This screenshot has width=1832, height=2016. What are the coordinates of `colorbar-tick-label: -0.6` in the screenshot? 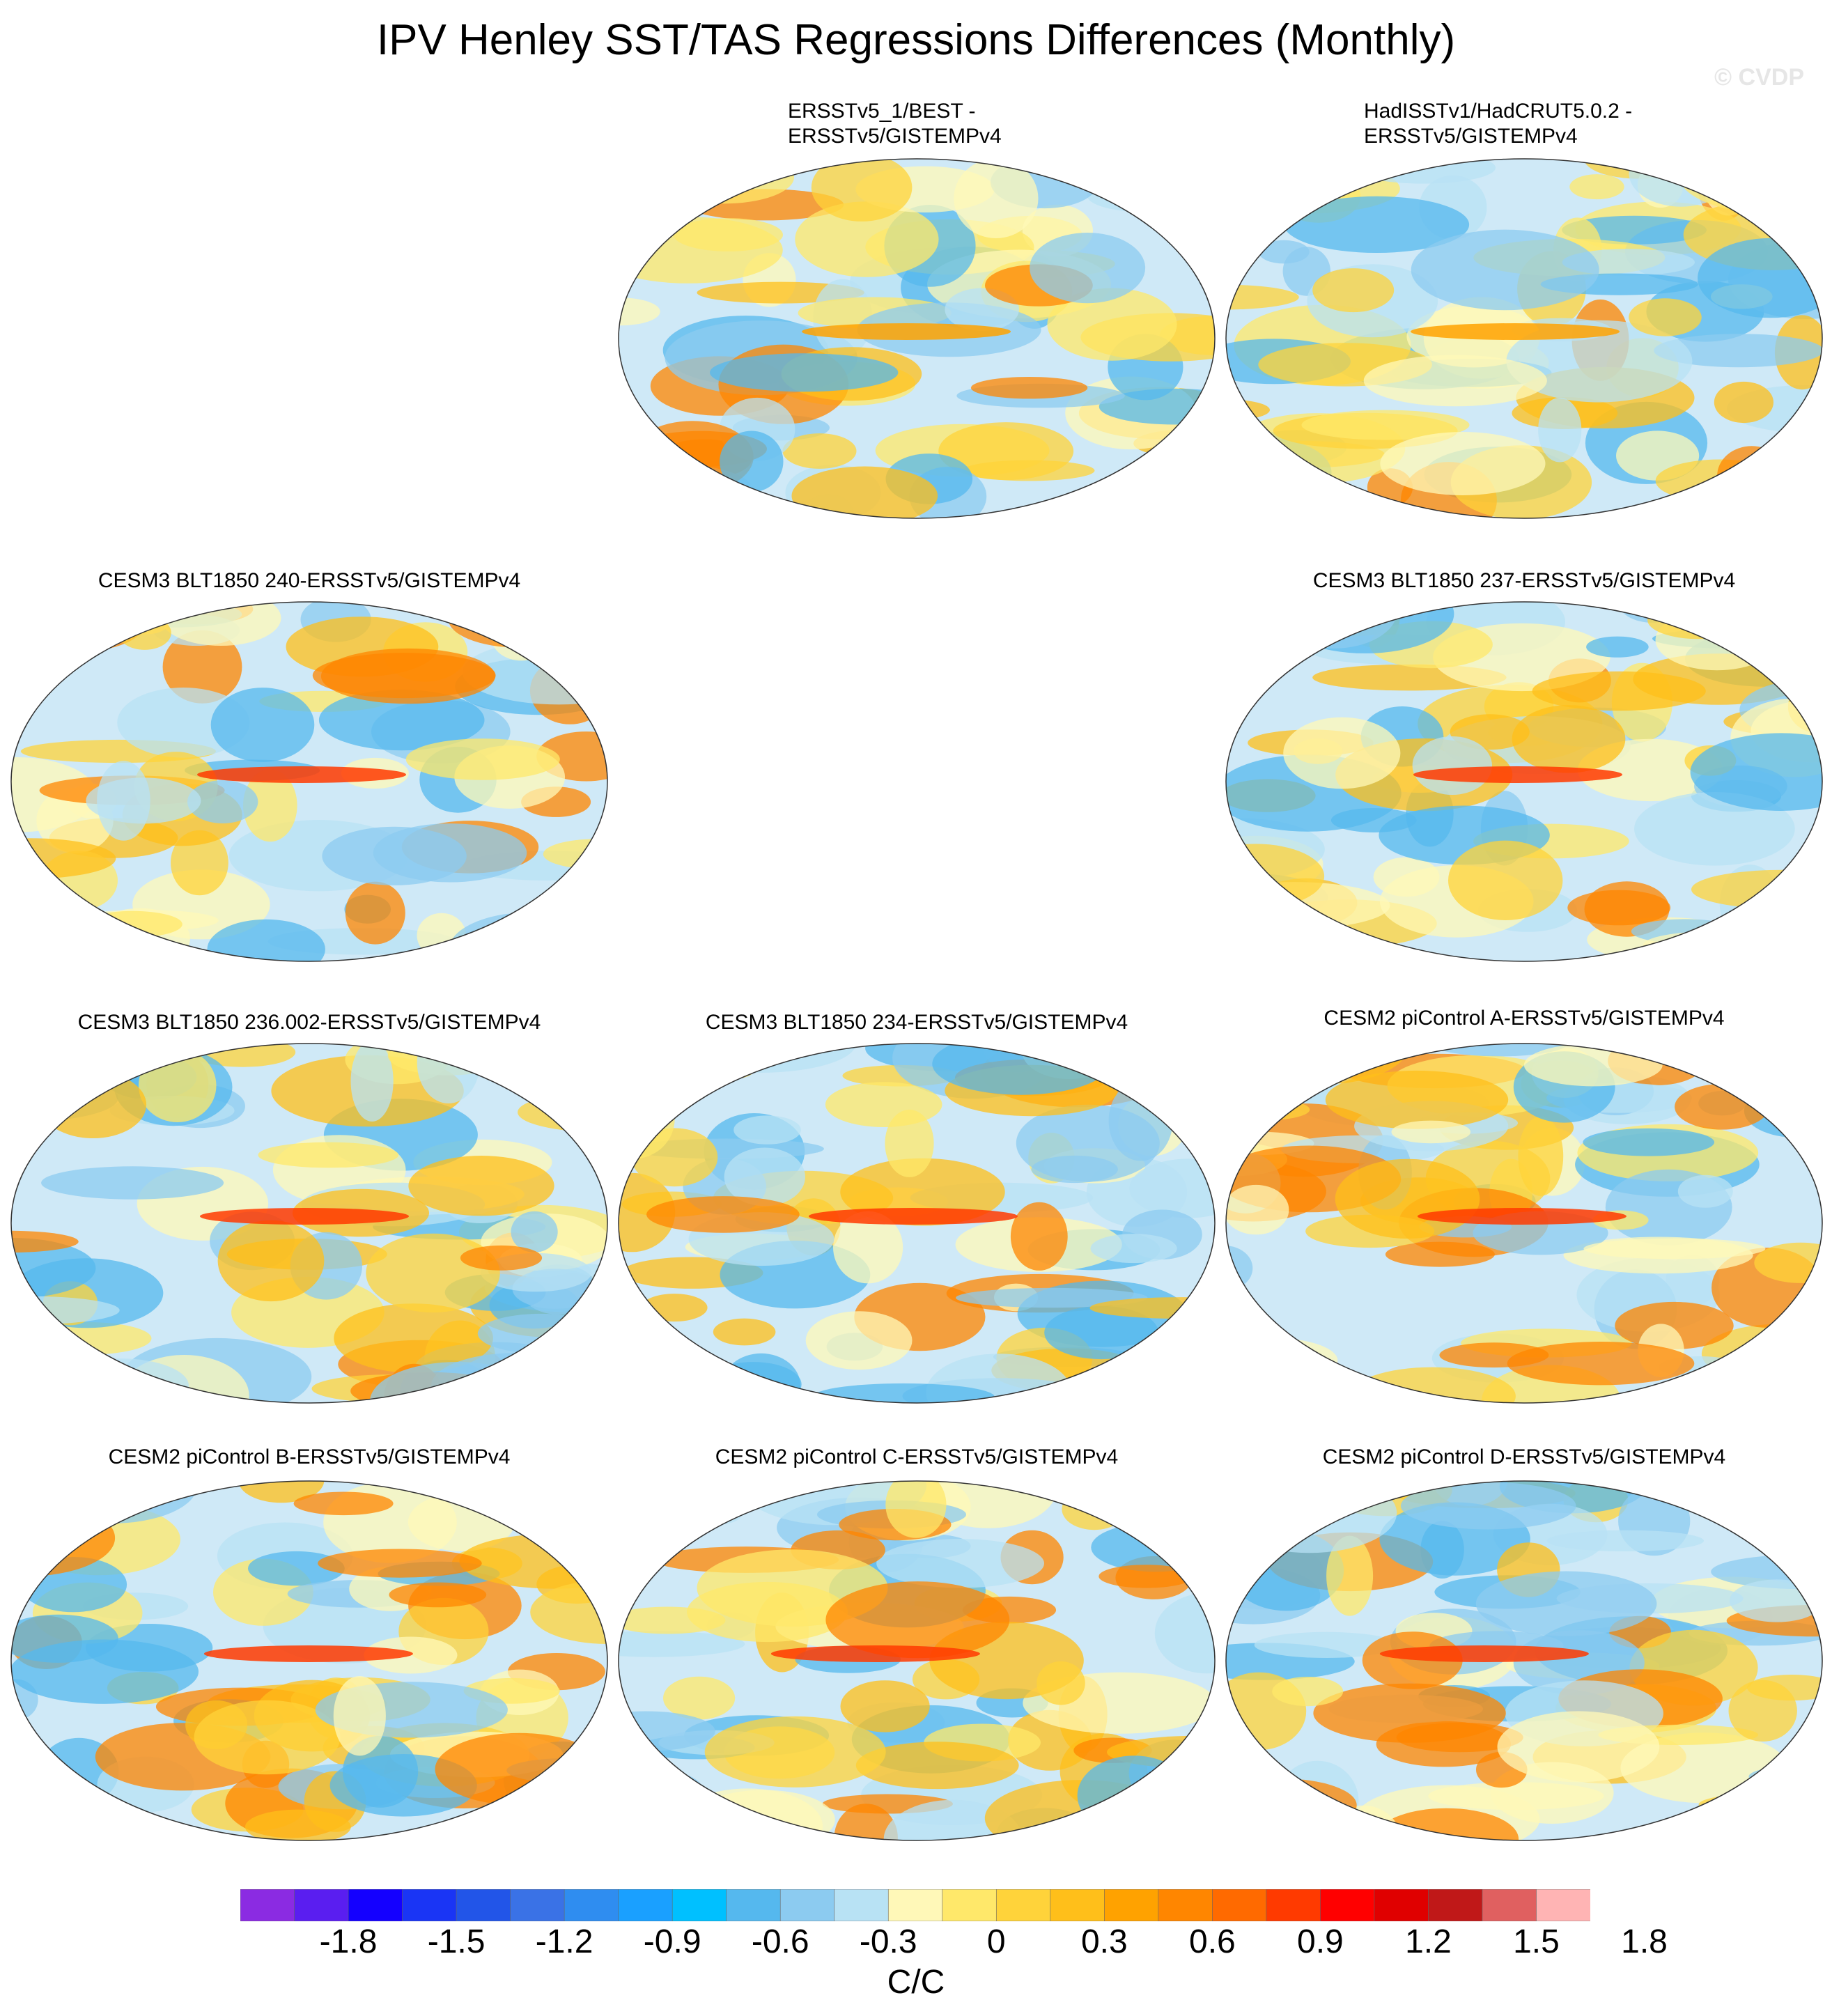 It's located at (780, 1941).